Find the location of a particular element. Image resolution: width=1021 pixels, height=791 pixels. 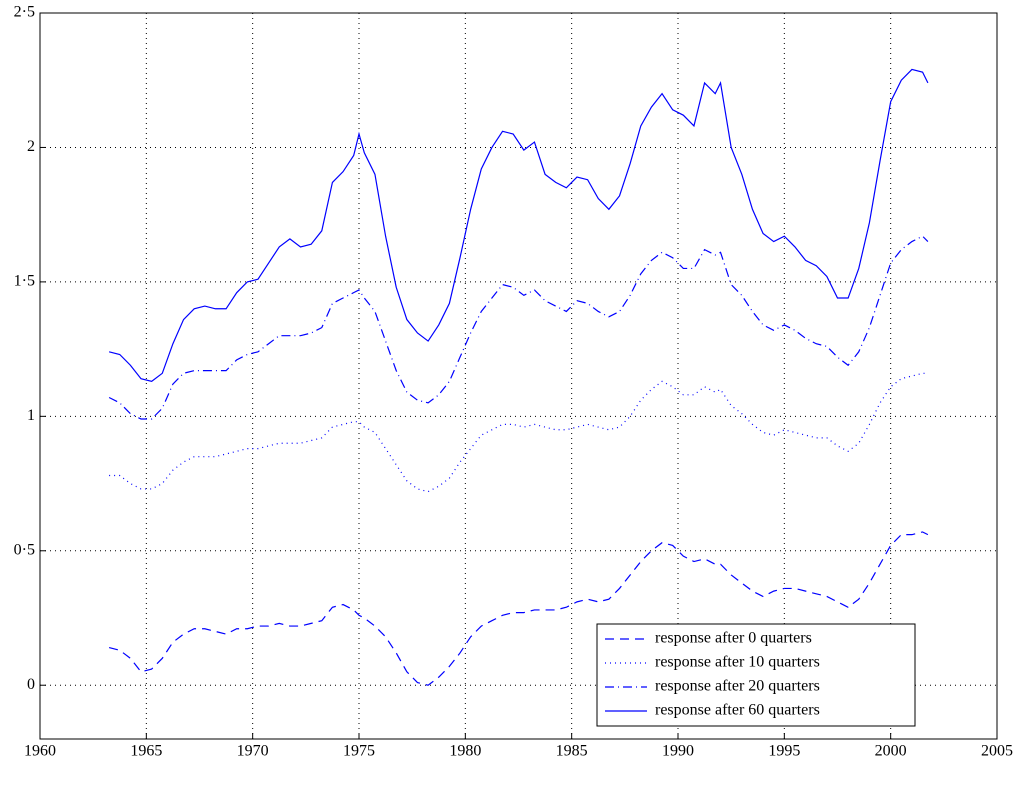

x-tick-label: 1985 is located at coordinates (572, 751).